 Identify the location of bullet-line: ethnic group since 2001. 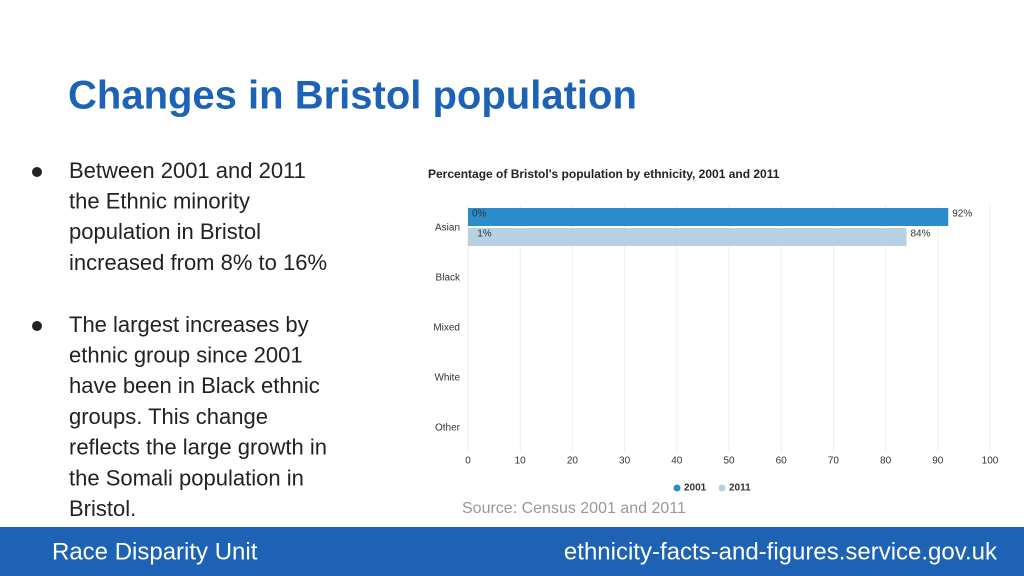
(186, 355).